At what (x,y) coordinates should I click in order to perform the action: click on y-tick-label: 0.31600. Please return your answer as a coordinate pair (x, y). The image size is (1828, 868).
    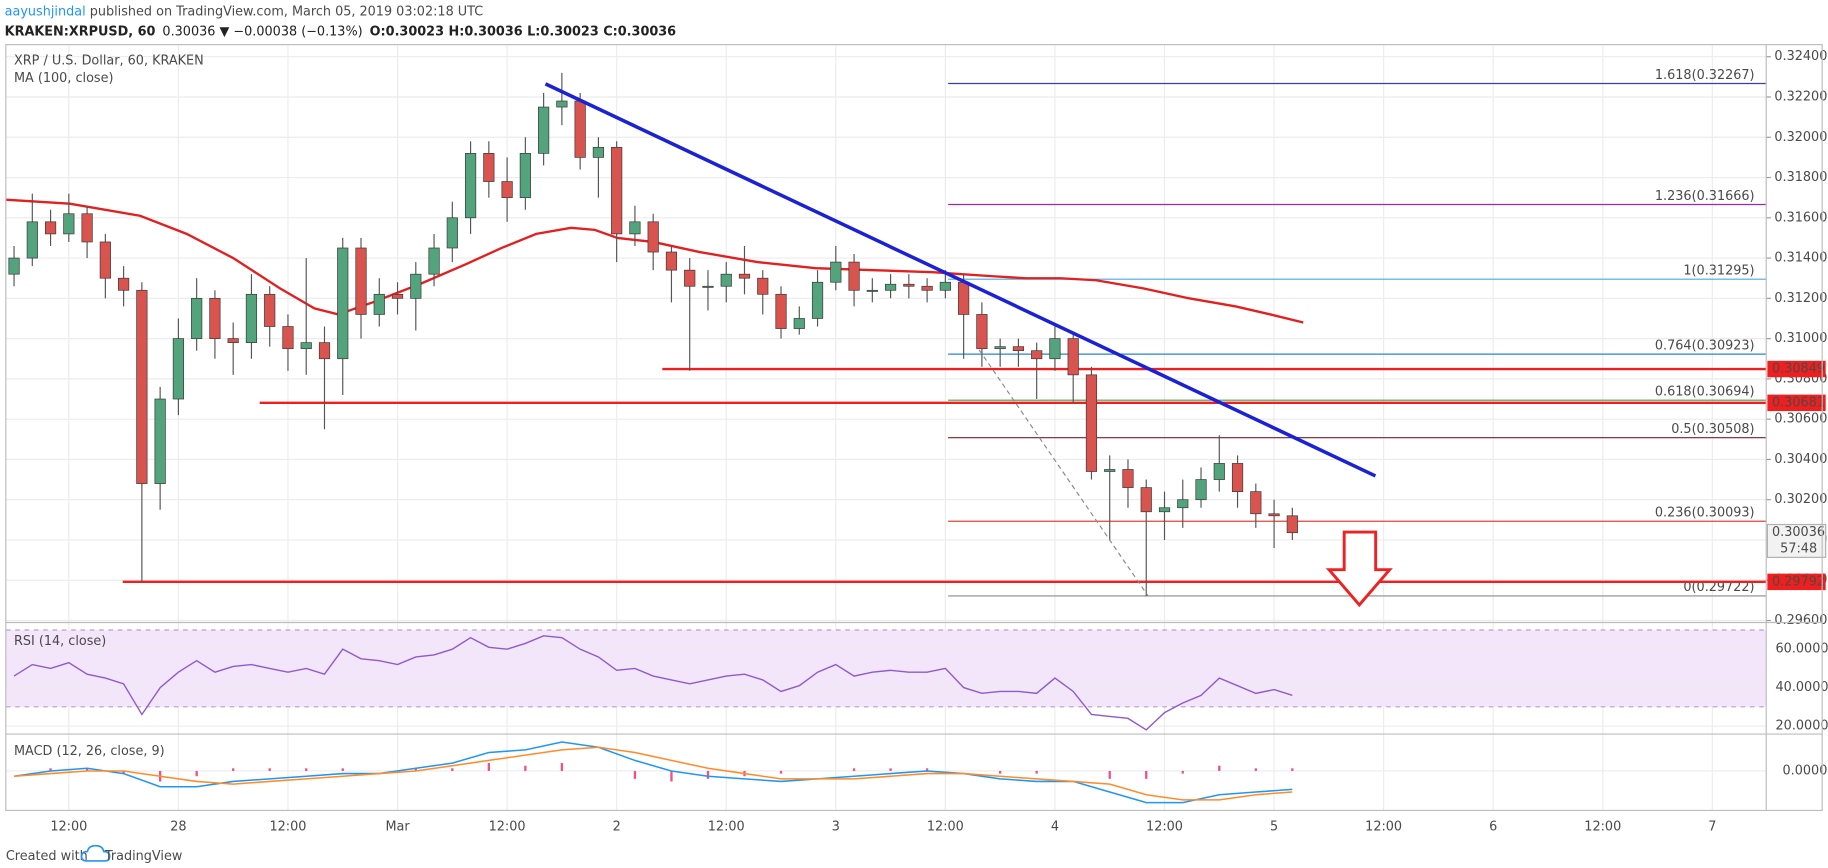
    Looking at the image, I should click on (1800, 217).